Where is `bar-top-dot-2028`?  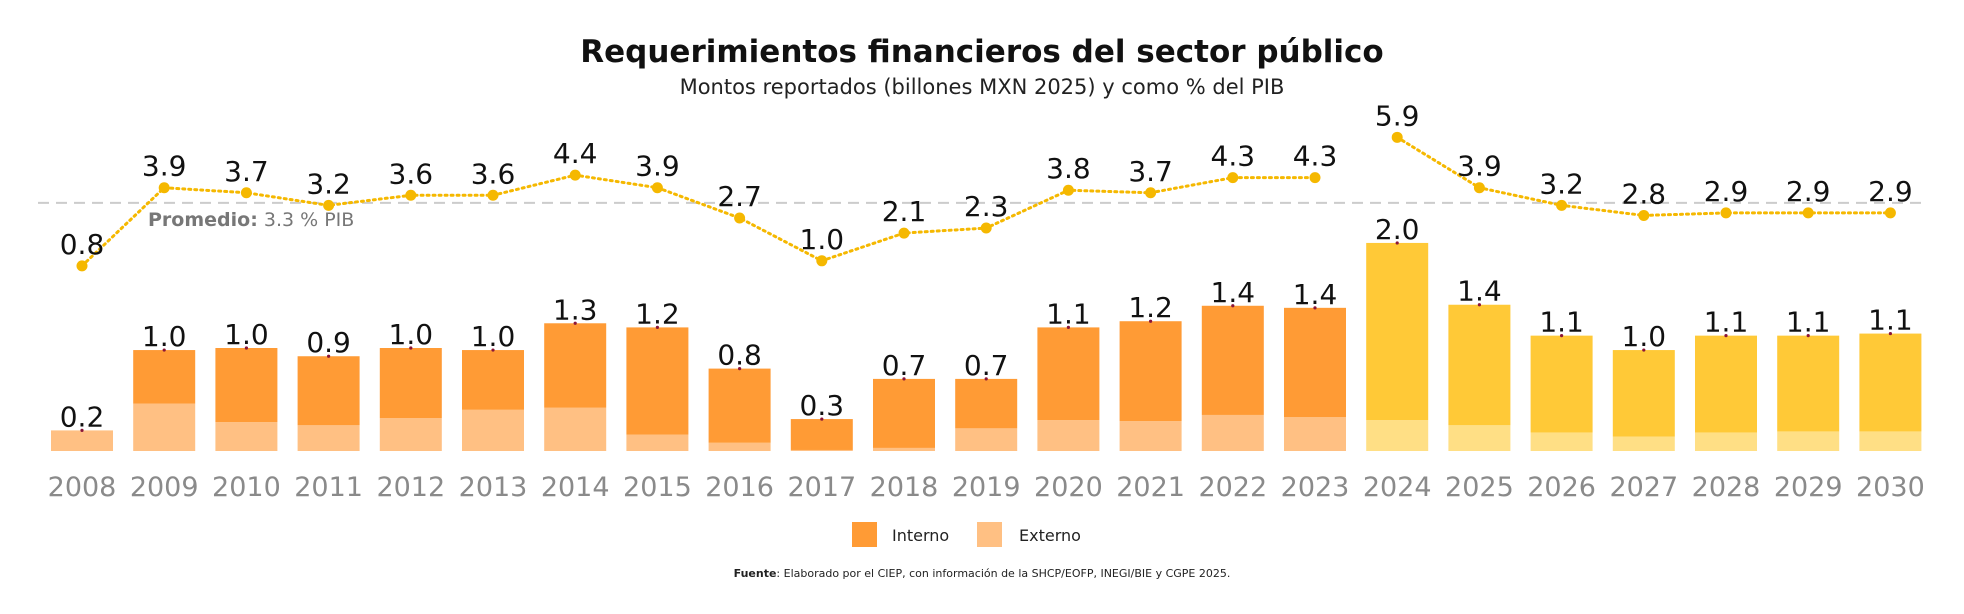 bar-top-dot-2028 is located at coordinates (1726, 336).